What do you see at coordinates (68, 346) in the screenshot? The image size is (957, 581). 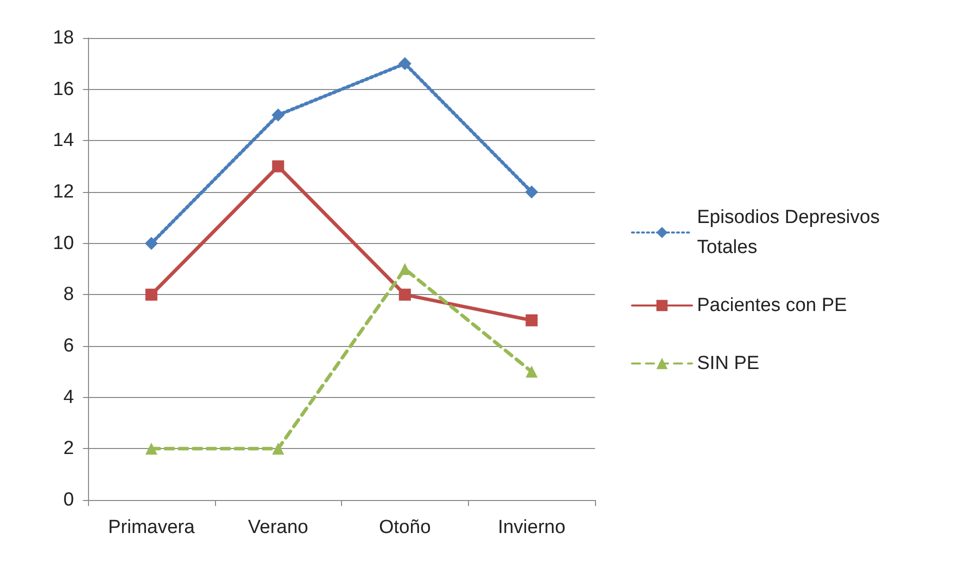 I see `y-tick-label: 6` at bounding box center [68, 346].